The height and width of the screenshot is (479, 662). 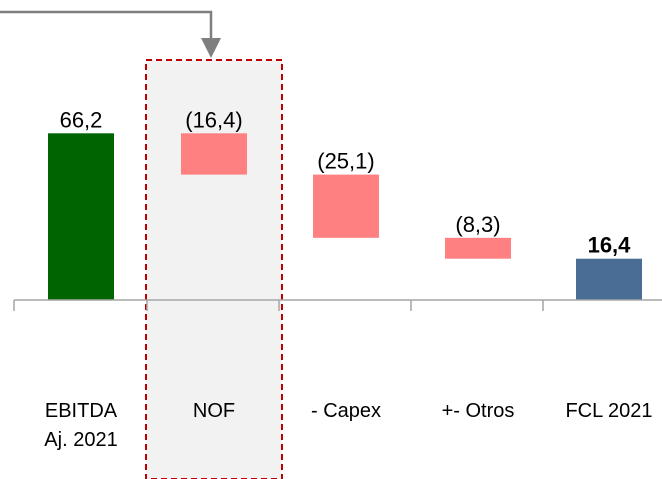 What do you see at coordinates (345, 161) in the screenshot?
I see `value-label-capex: (25,1)` at bounding box center [345, 161].